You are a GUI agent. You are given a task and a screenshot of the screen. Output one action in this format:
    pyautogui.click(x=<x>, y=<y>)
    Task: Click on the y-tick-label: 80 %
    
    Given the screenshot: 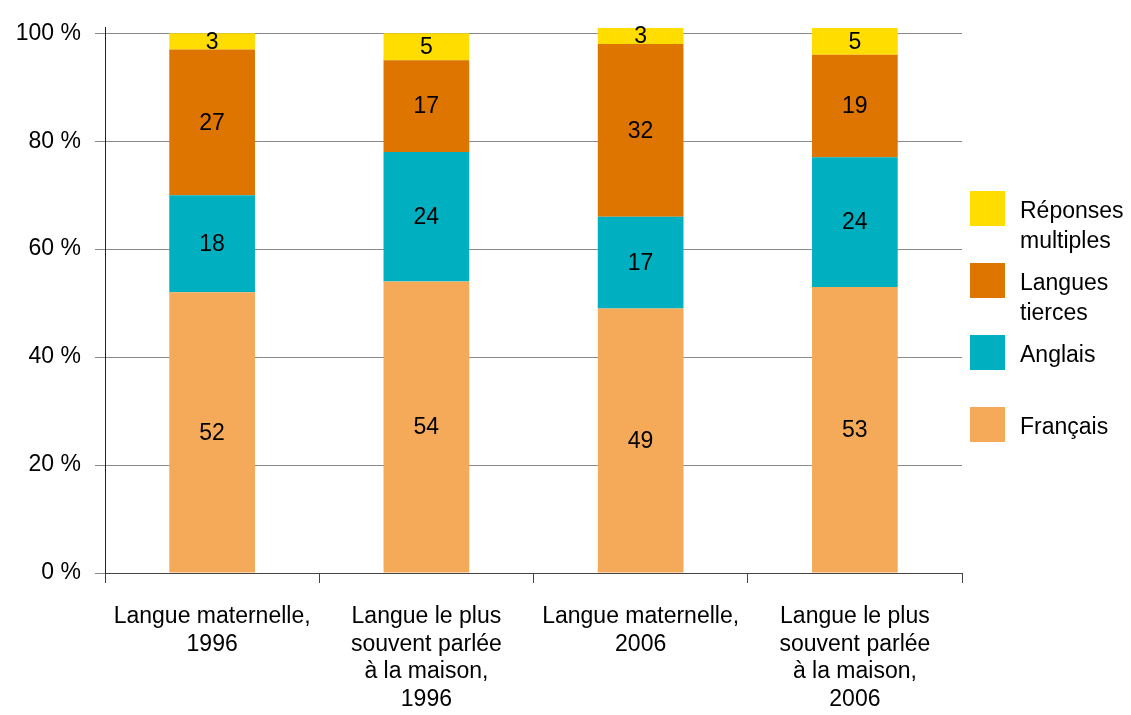 What is the action you would take?
    pyautogui.click(x=54, y=139)
    